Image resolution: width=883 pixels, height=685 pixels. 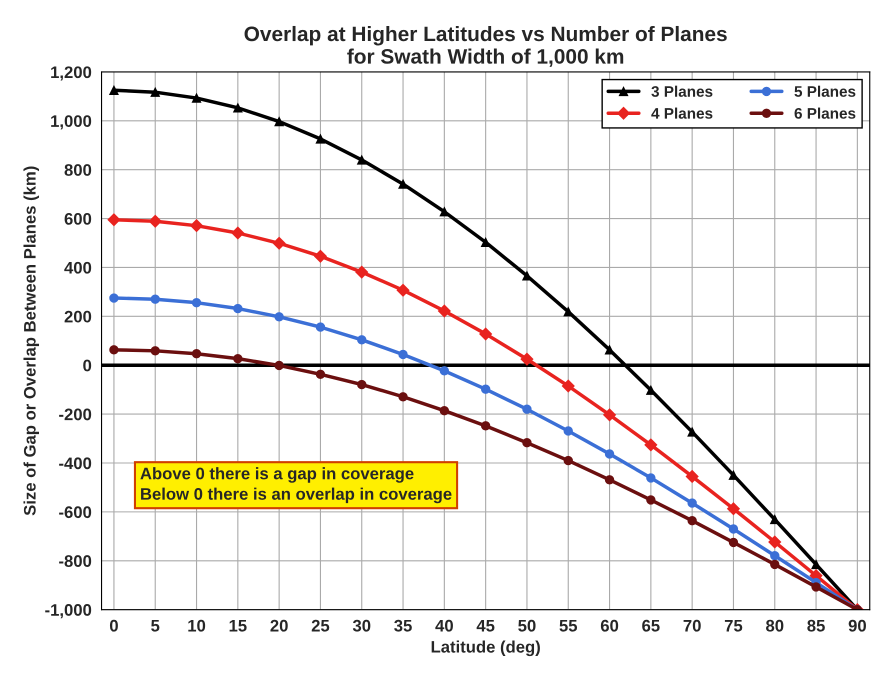 What do you see at coordinates (681, 91) in the screenshot?
I see `legend-label: 3 Planes` at bounding box center [681, 91].